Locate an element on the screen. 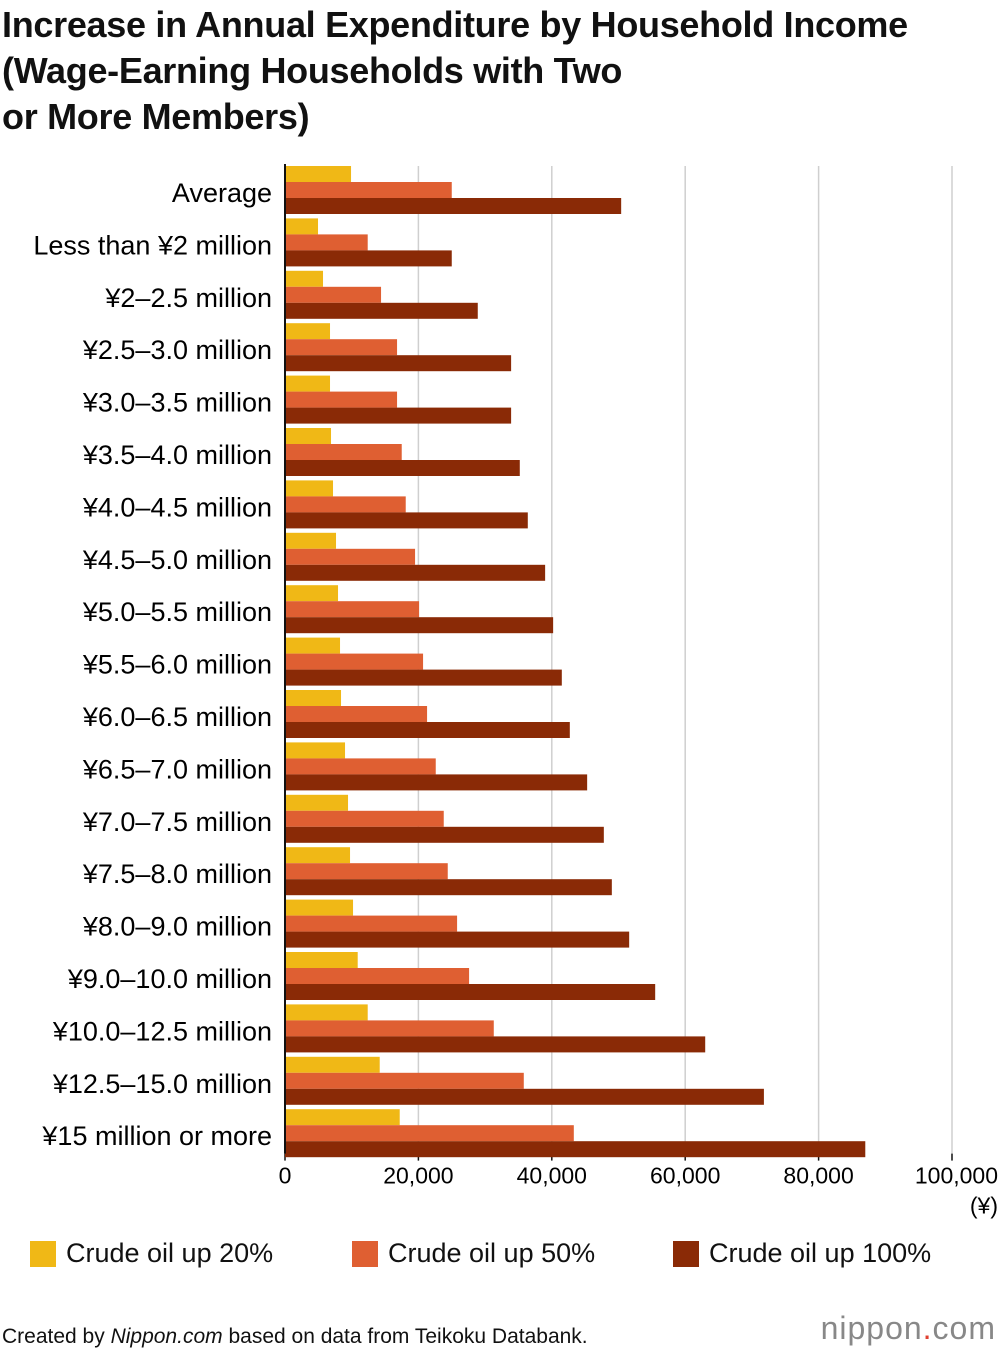  legend-item: Crude oil up 100% is located at coordinates (802, 1253).